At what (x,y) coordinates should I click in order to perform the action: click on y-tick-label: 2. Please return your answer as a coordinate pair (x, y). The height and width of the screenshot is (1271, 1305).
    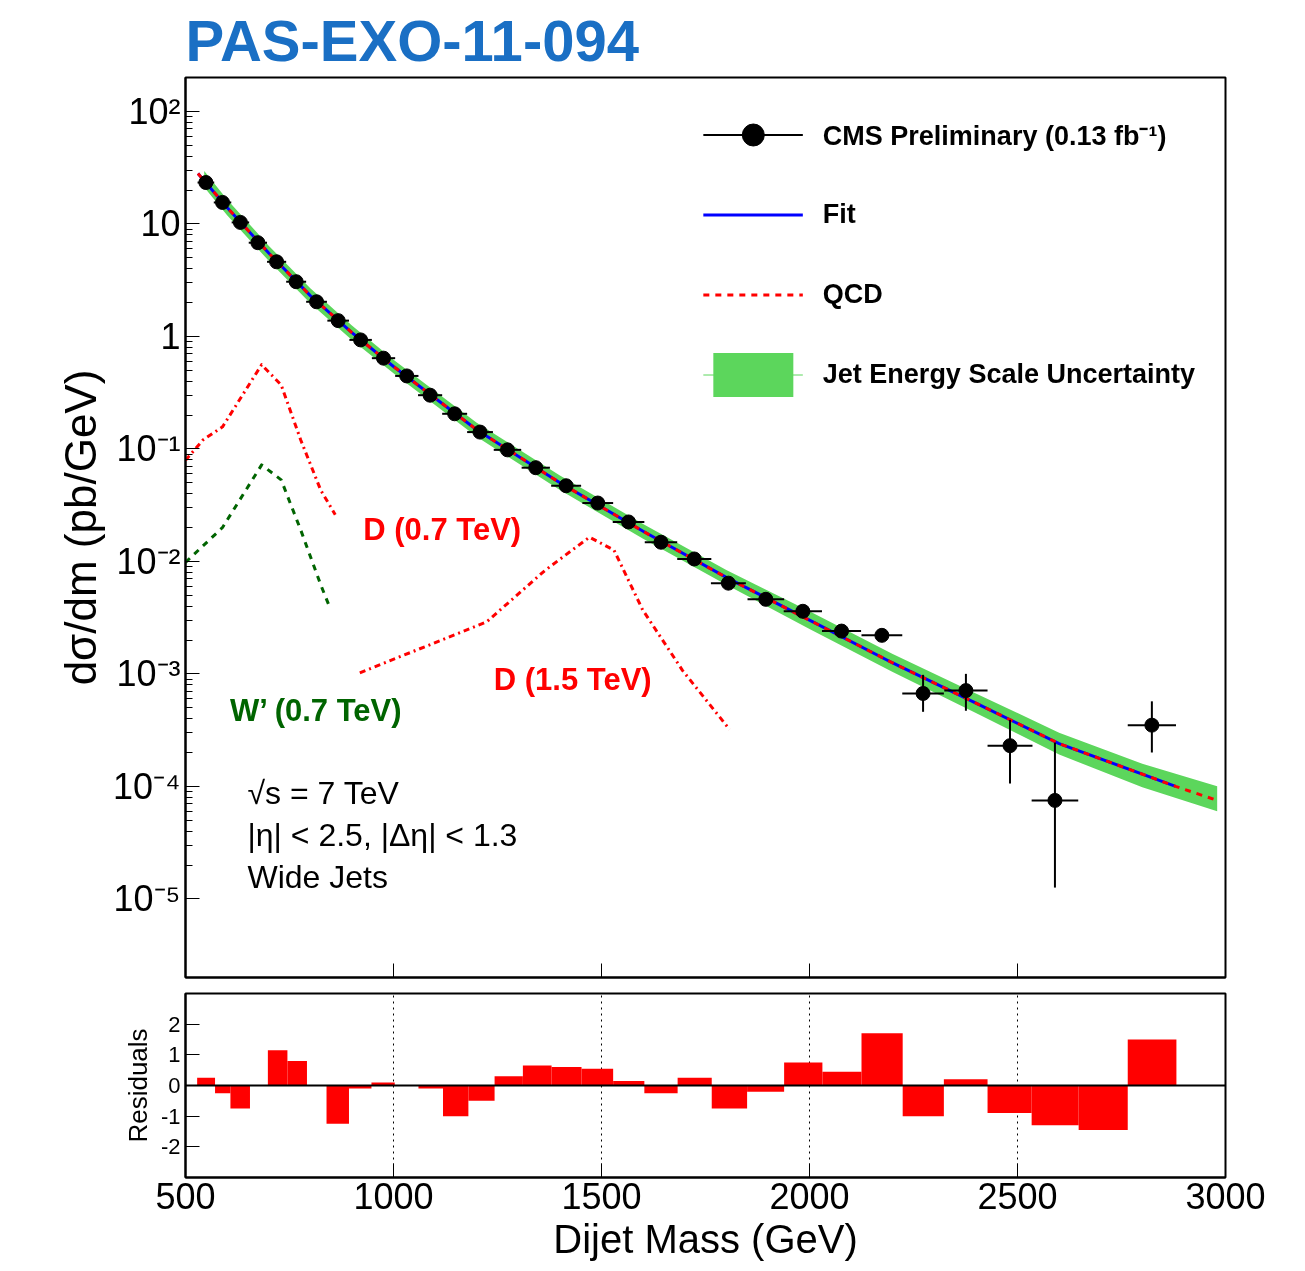
    Looking at the image, I should click on (174, 1024).